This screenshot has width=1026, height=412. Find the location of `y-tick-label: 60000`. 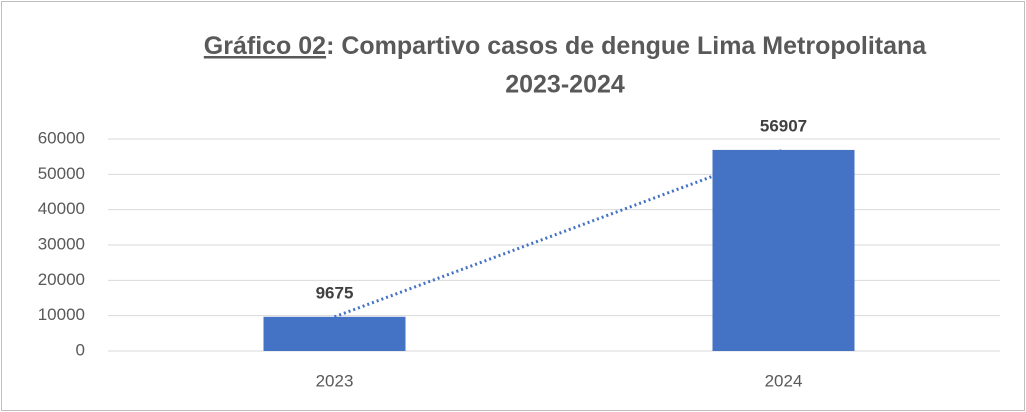

y-tick-label: 60000 is located at coordinates (61, 137).